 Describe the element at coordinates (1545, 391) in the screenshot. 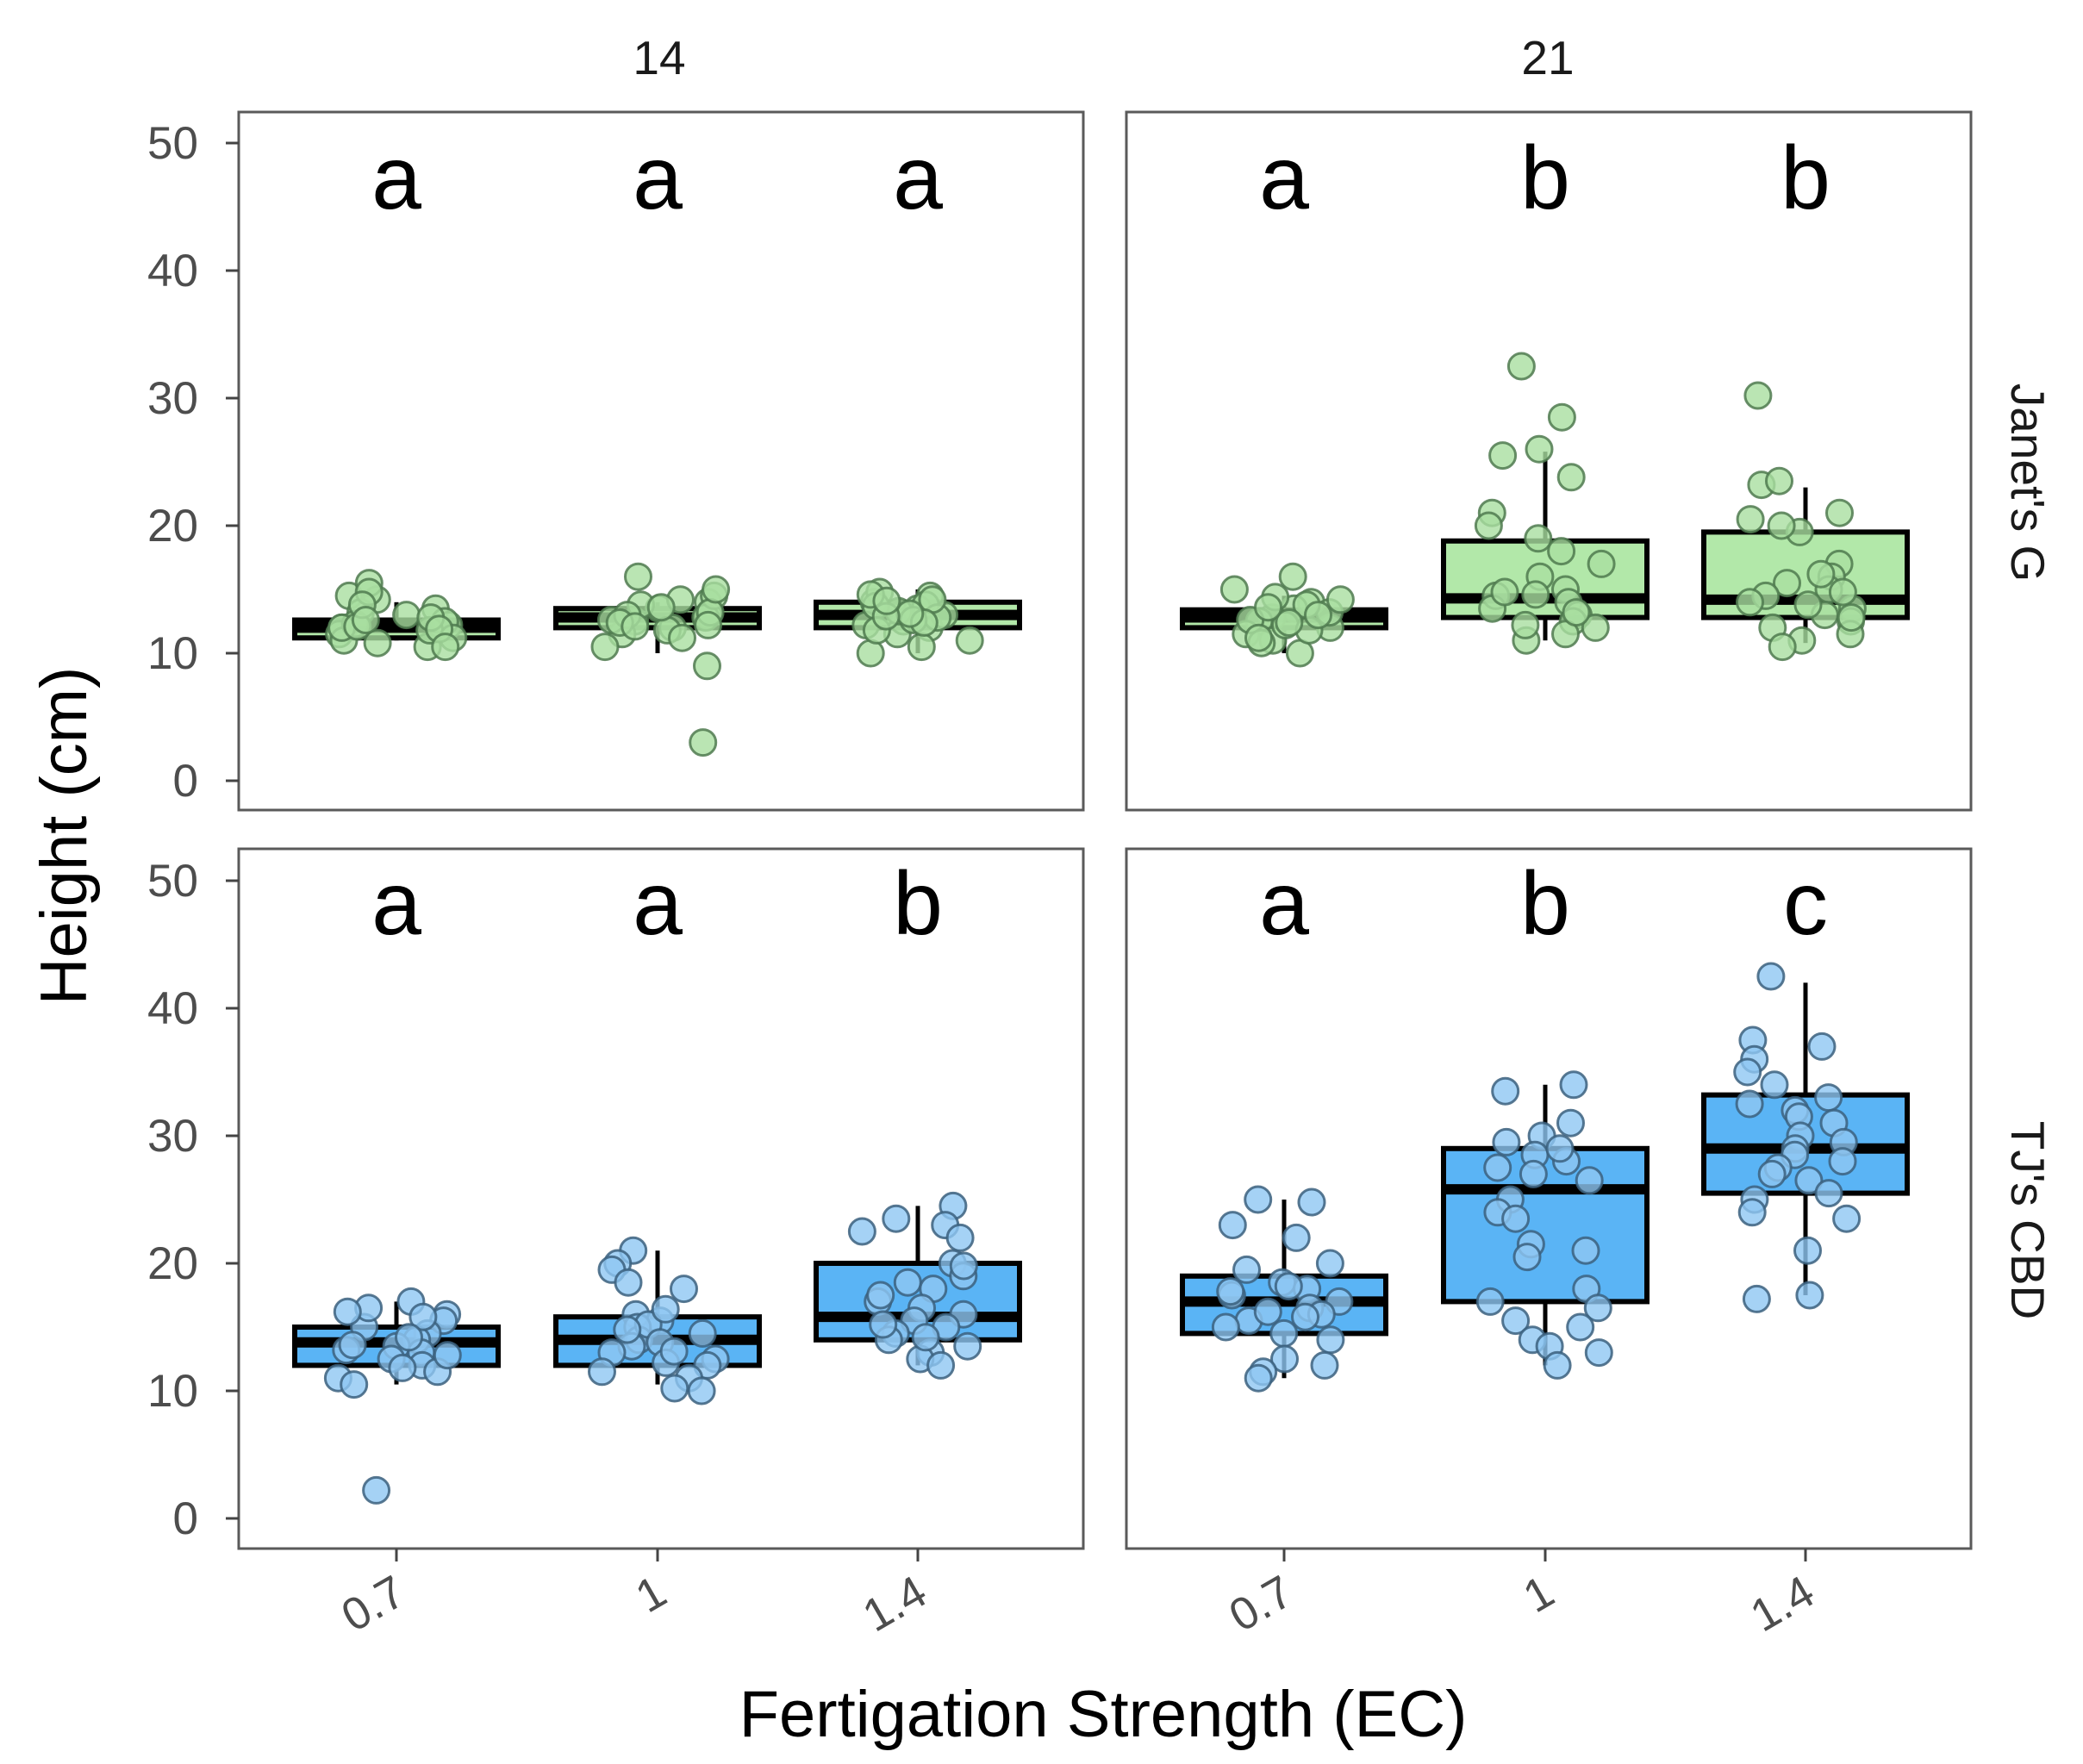

I see `panel-janet-s-g-21-ec-1: b` at that location.